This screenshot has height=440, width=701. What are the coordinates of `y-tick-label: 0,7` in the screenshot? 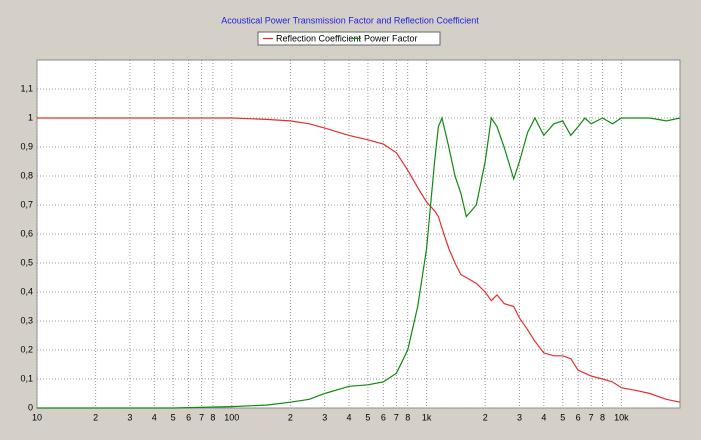 It's located at (26, 204).